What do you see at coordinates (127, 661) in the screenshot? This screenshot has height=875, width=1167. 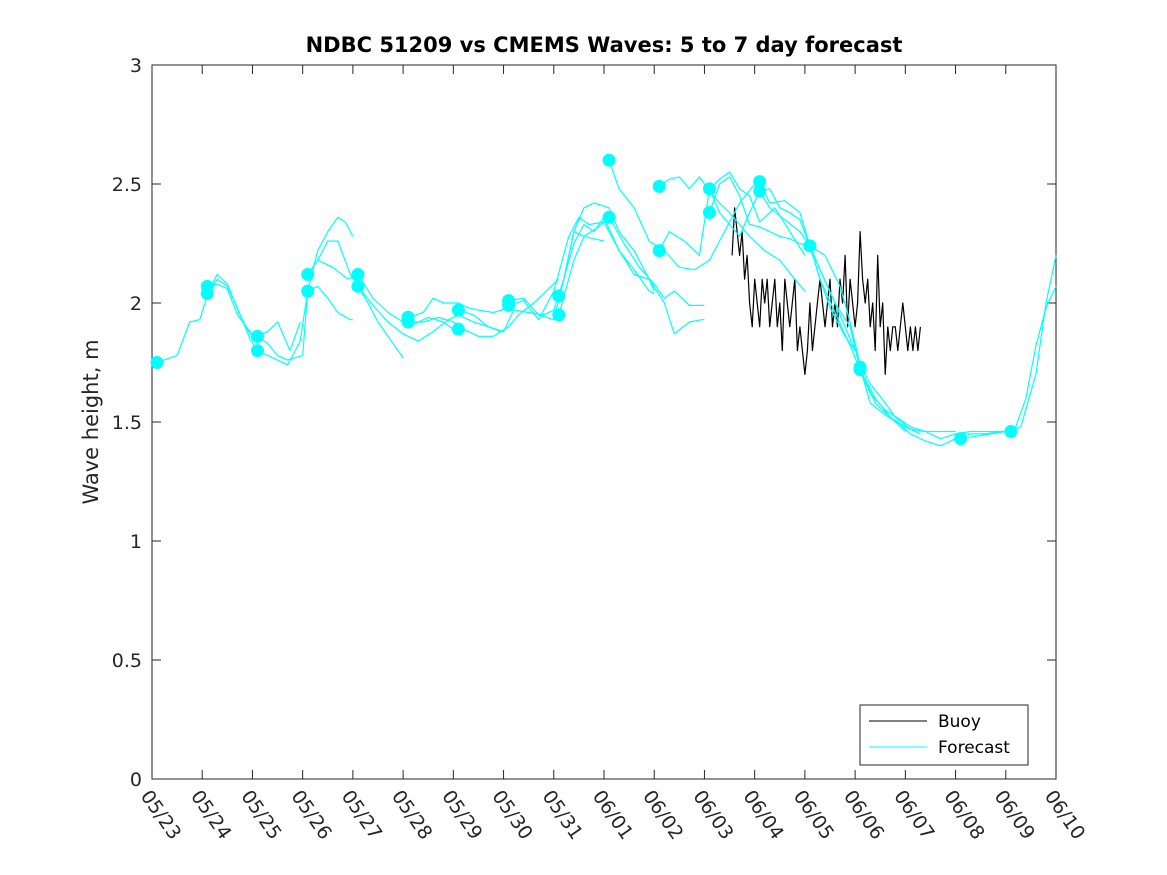 I see `y-tick-label: 0.5` at bounding box center [127, 661].